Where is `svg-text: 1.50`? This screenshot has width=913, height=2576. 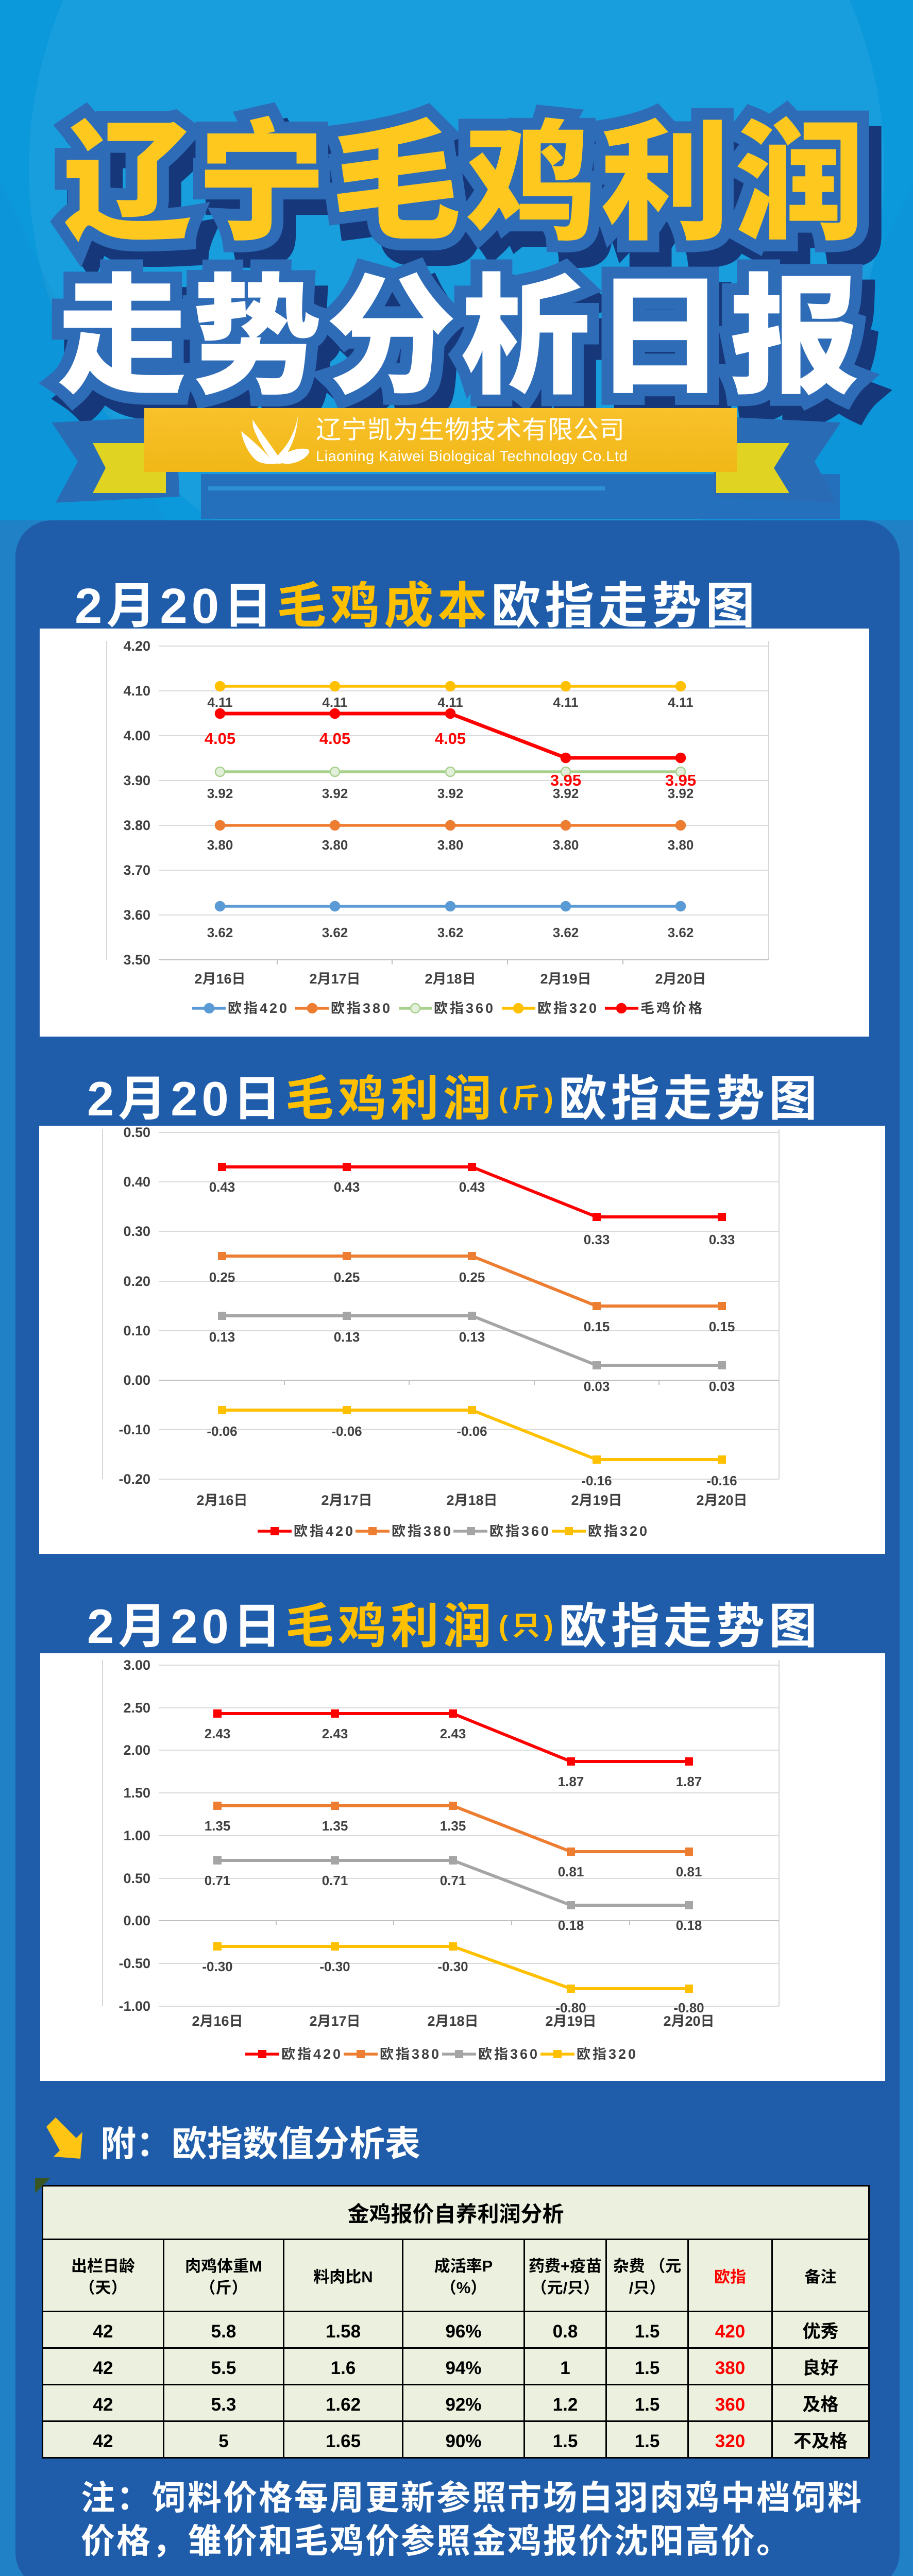
svg-text: 1.50 is located at coordinates (136, 1793).